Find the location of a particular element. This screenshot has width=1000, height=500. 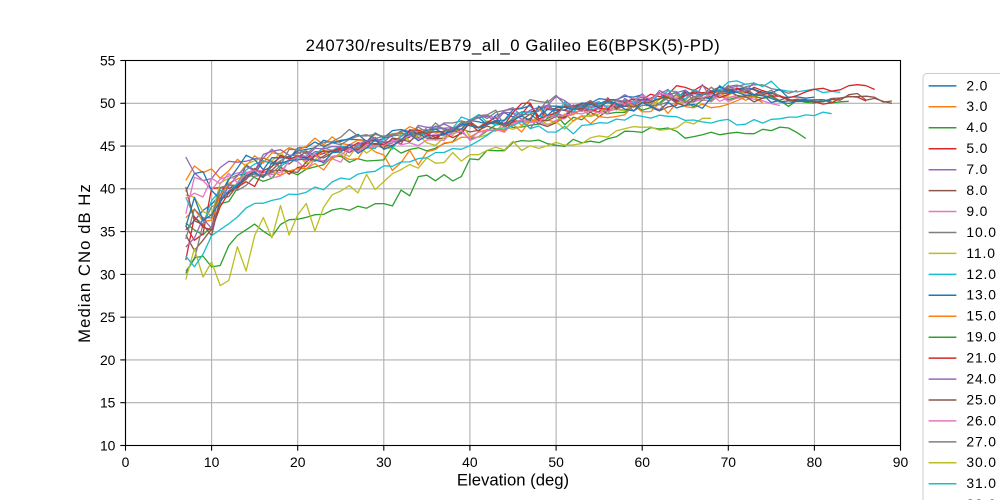

svg-text: 55 is located at coordinates (108, 60).